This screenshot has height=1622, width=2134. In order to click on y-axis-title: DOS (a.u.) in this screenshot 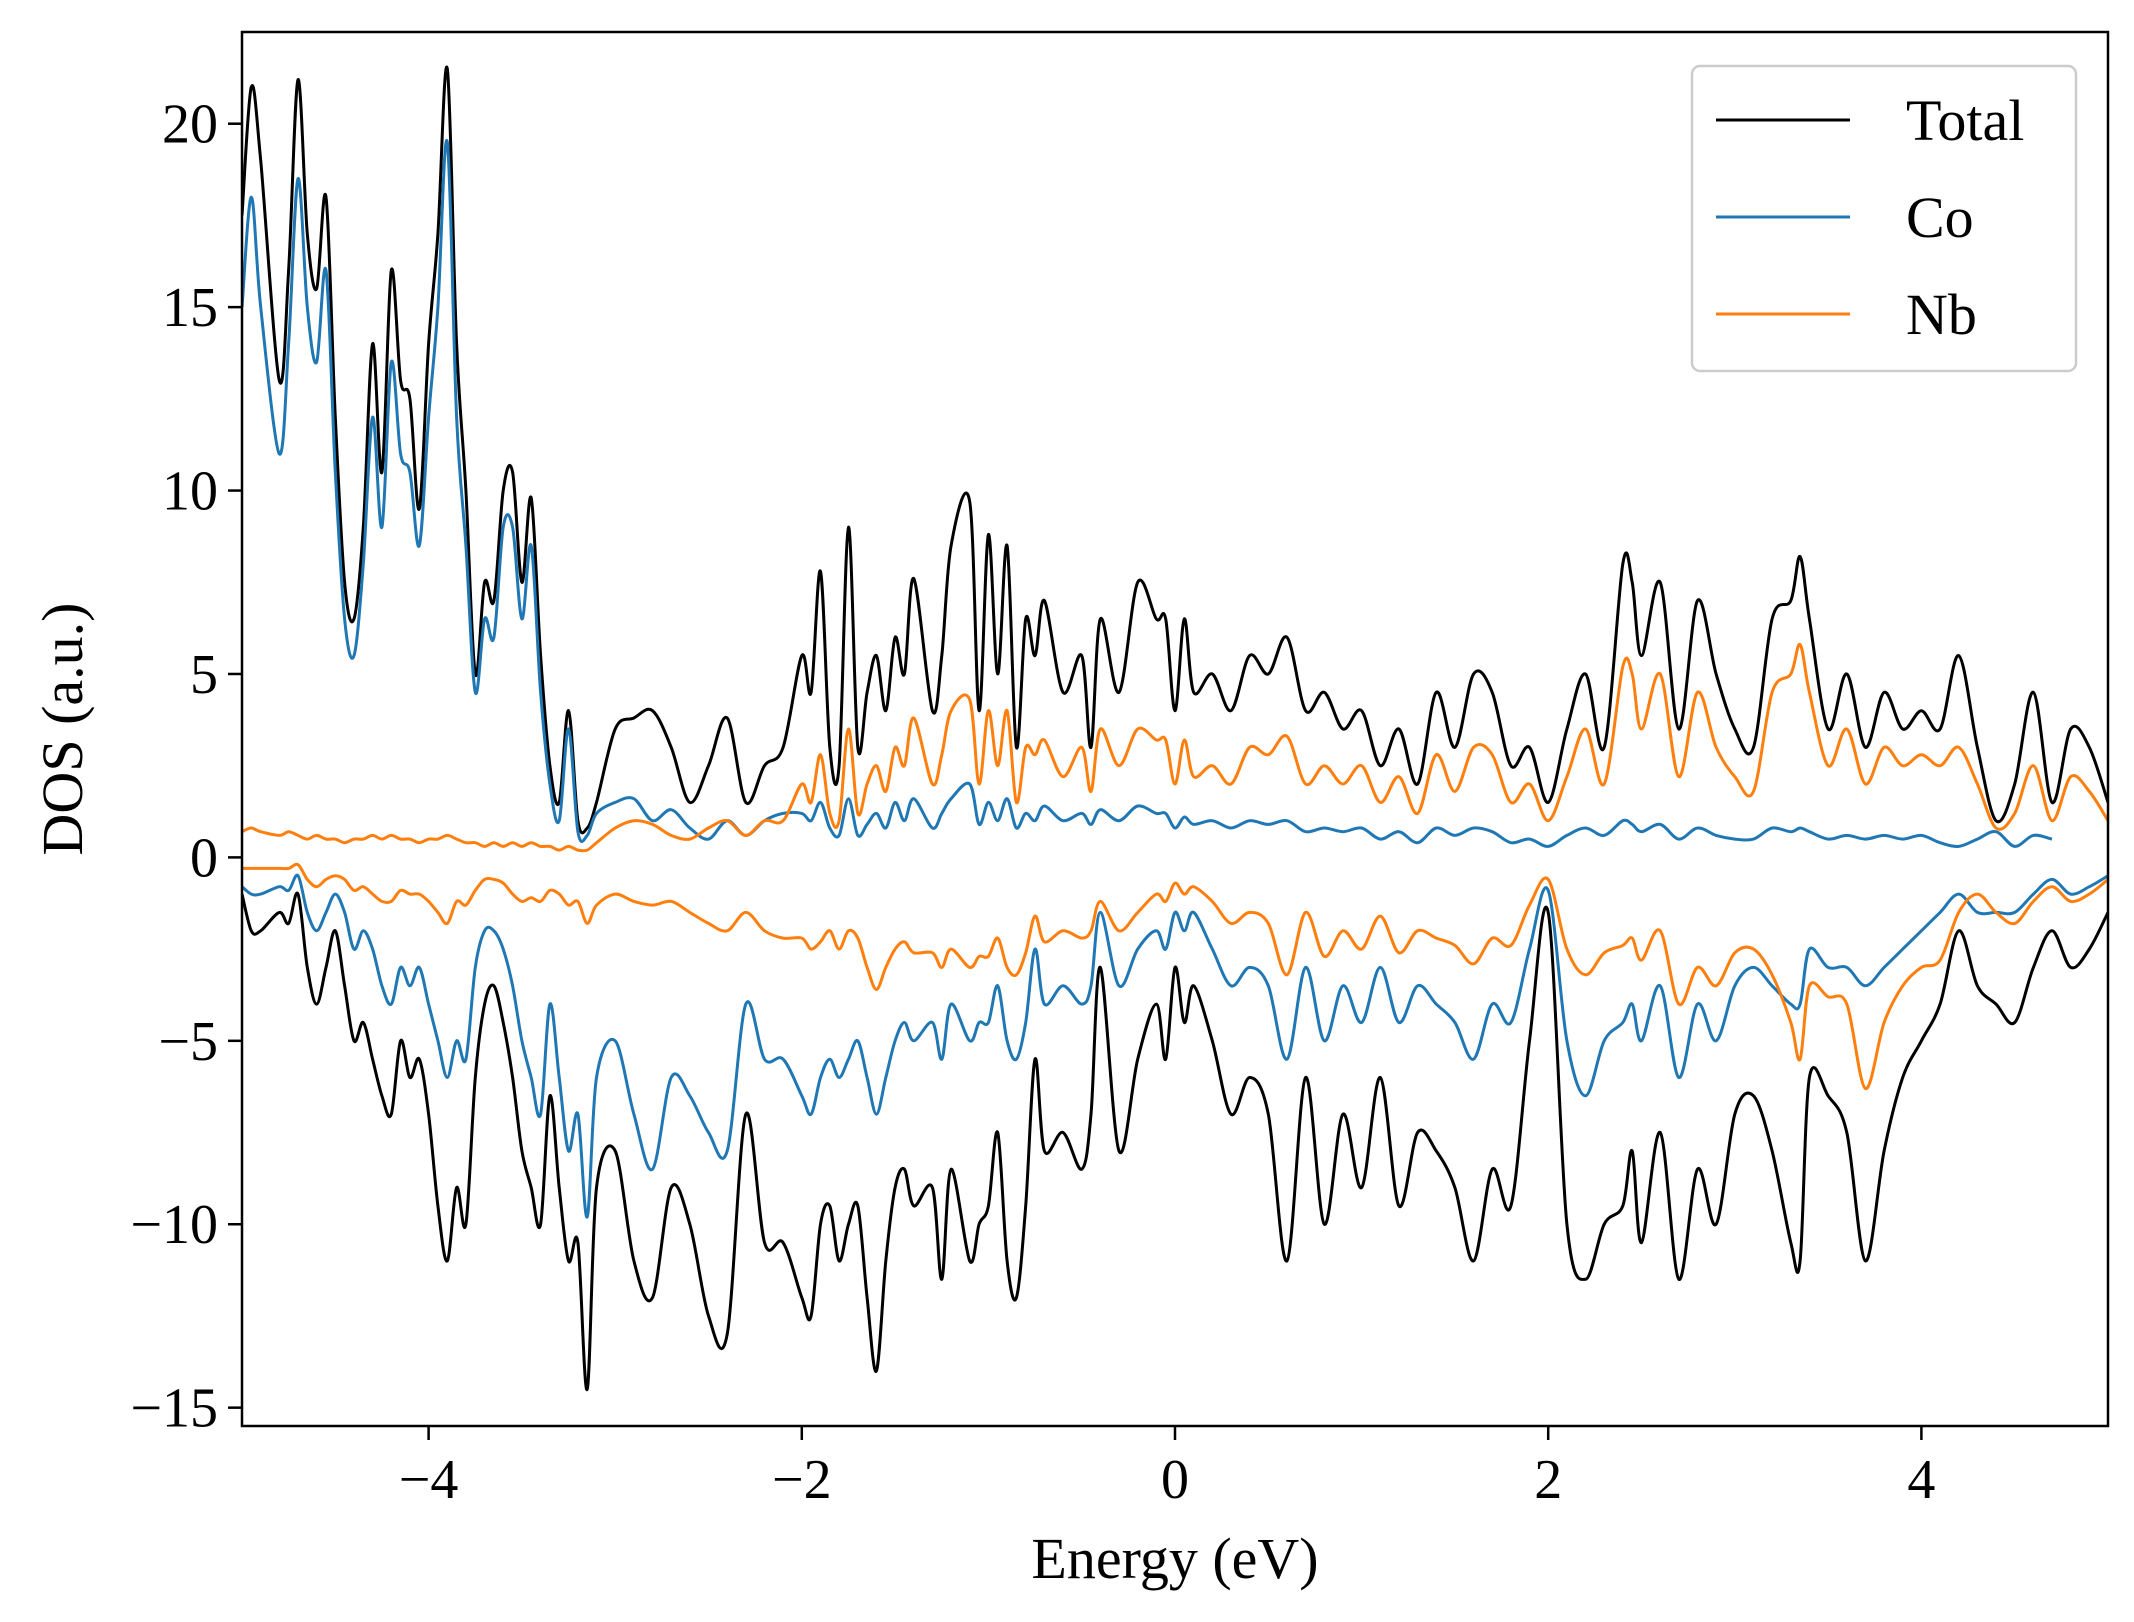, I will do `click(62, 729)`.